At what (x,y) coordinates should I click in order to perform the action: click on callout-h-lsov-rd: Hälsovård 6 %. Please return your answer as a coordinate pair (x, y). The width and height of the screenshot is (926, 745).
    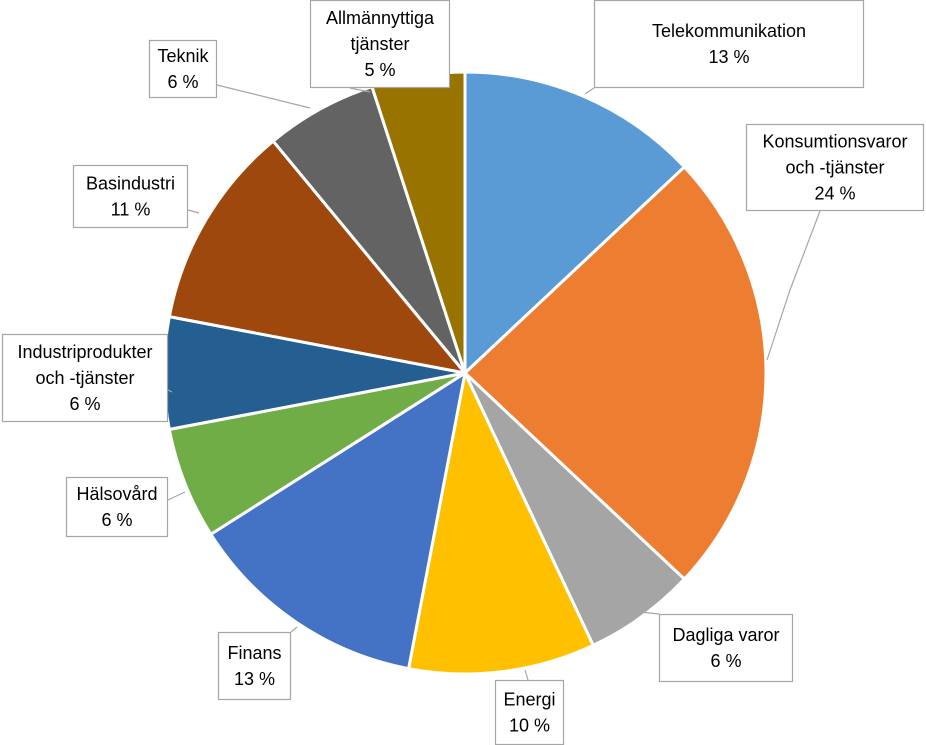
    Looking at the image, I should click on (117, 507).